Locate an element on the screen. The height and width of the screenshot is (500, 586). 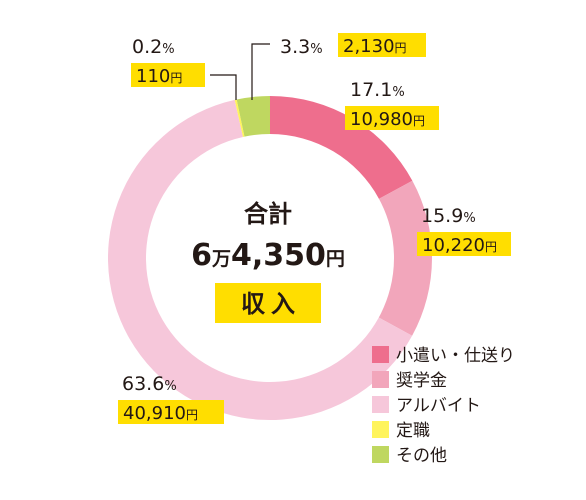
center-title: 合計 is located at coordinates (268, 214).